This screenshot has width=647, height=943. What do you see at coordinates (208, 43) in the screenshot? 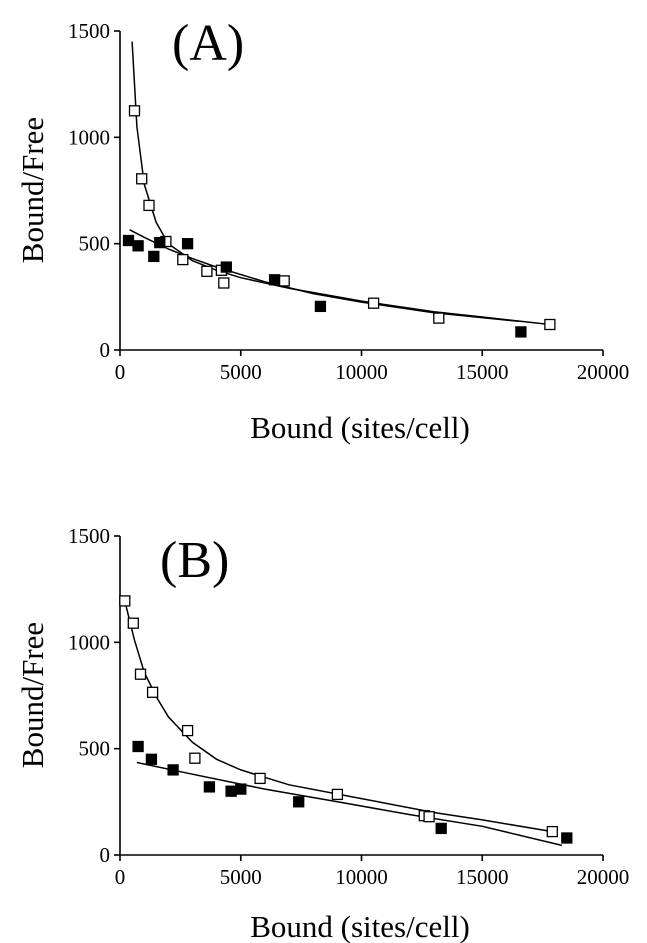
I see `panel-label: (A)` at bounding box center [208, 43].